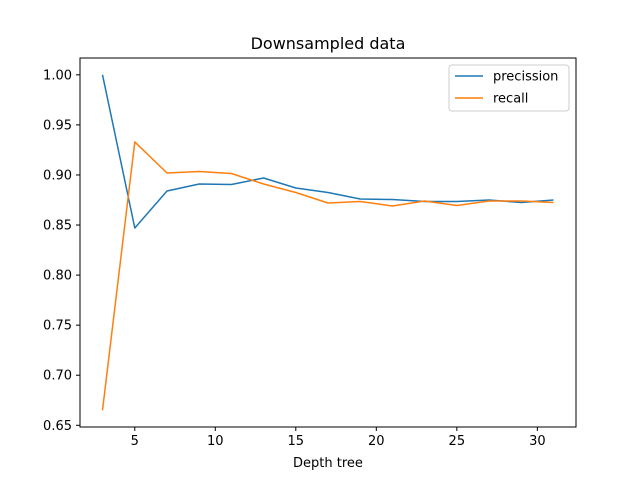  What do you see at coordinates (57, 75) in the screenshot?
I see `y-tick-label: 1.00` at bounding box center [57, 75].